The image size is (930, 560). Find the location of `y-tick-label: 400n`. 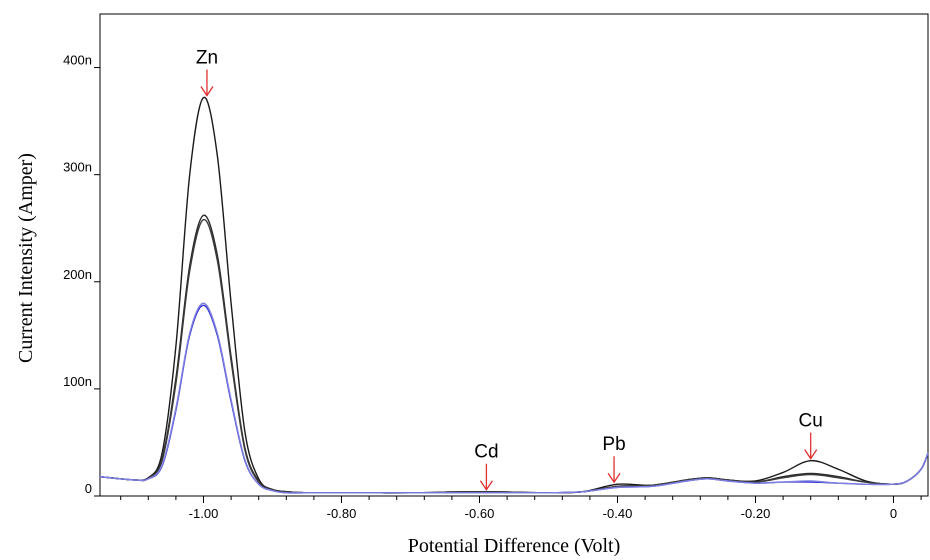

y-tick-label: 400n is located at coordinates (77, 60).